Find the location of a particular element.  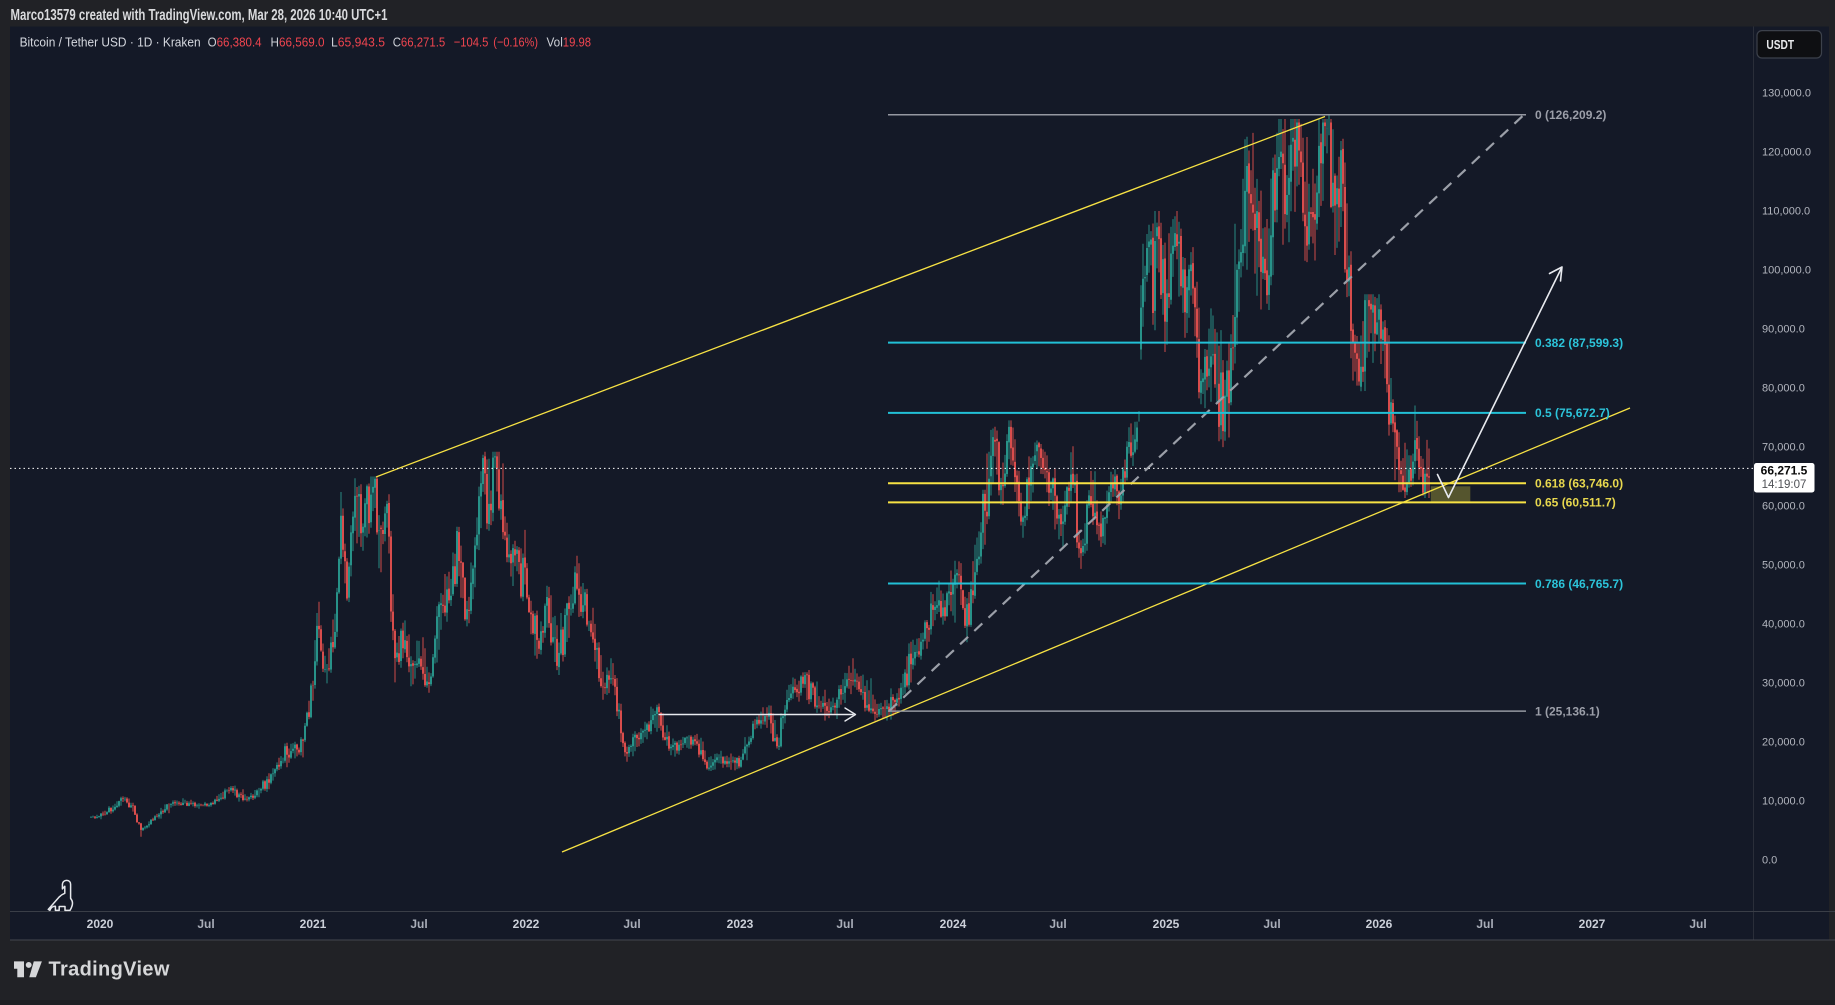

svg-text: 2026 is located at coordinates (1379, 924).